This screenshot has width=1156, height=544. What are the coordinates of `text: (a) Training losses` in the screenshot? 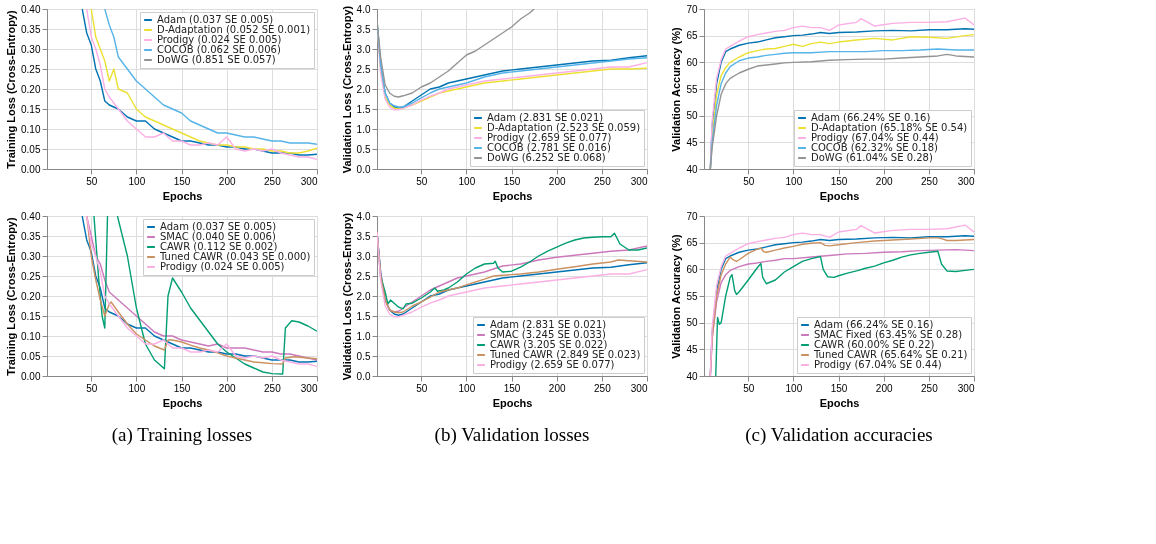 It's located at (182, 435).